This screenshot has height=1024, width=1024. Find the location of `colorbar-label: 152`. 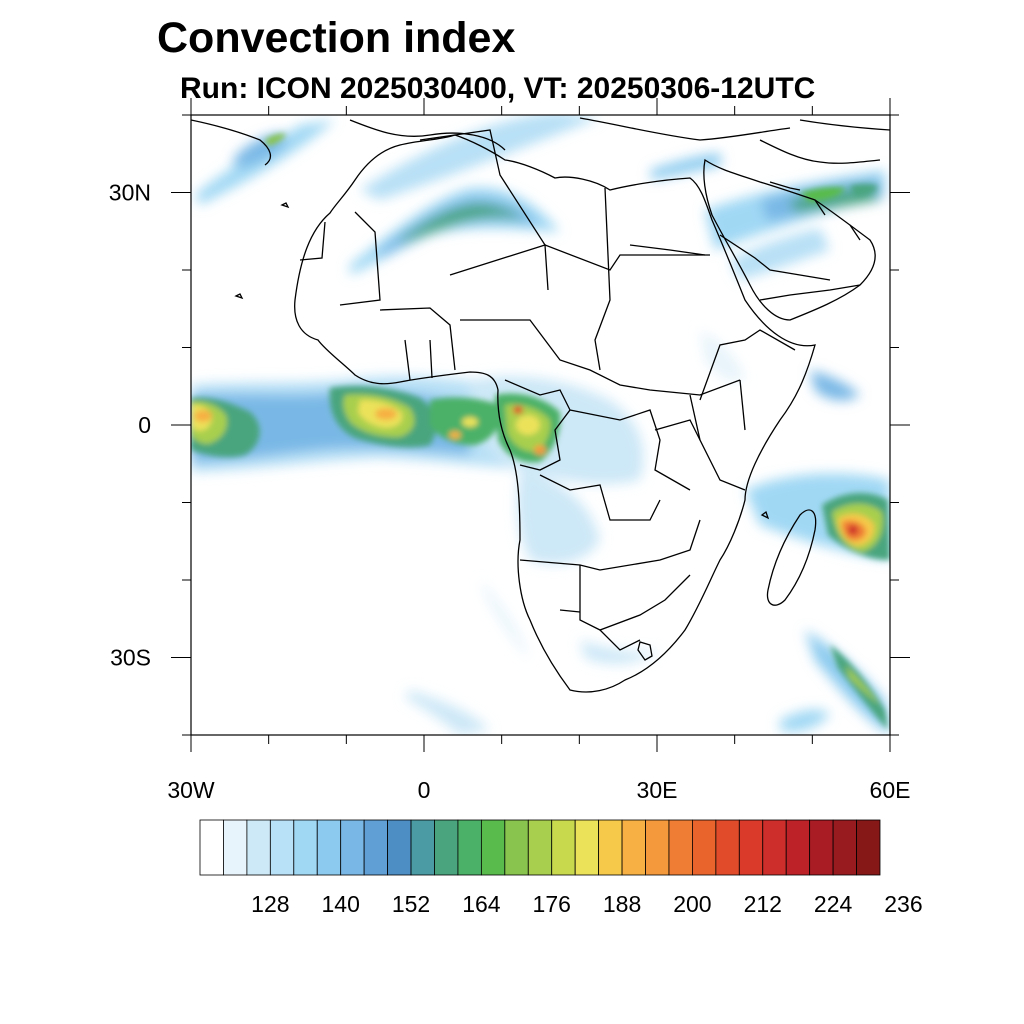

colorbar-label: 152 is located at coordinates (411, 904).